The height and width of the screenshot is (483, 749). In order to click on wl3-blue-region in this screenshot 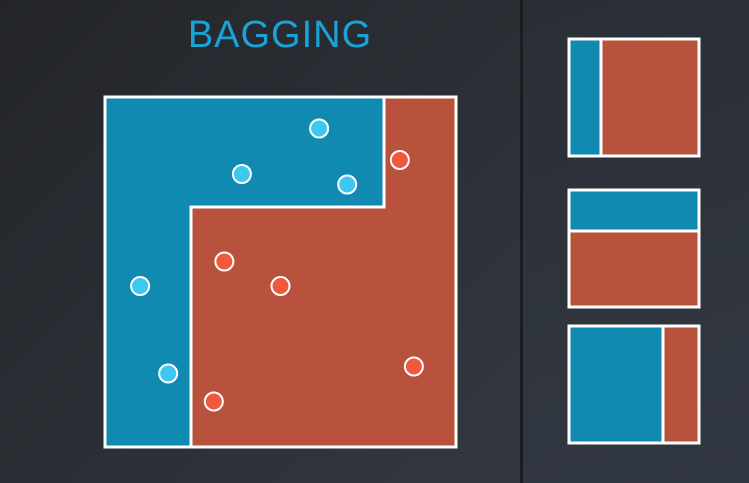, I will do `click(616, 384)`.